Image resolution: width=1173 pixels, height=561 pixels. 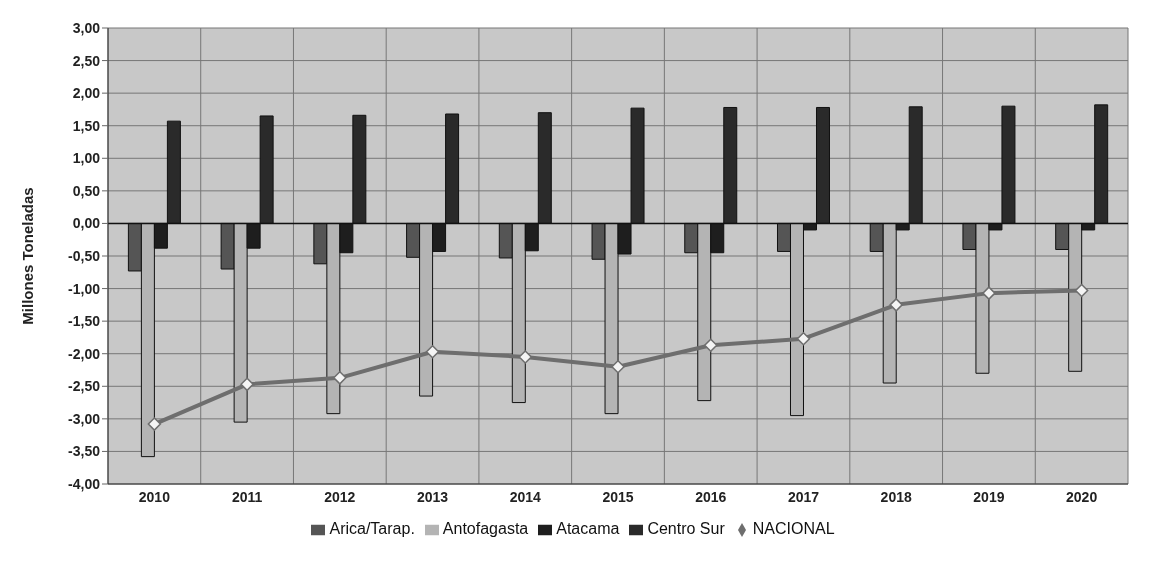 I want to click on y-tick-label: 1,00, so click(x=86, y=158).